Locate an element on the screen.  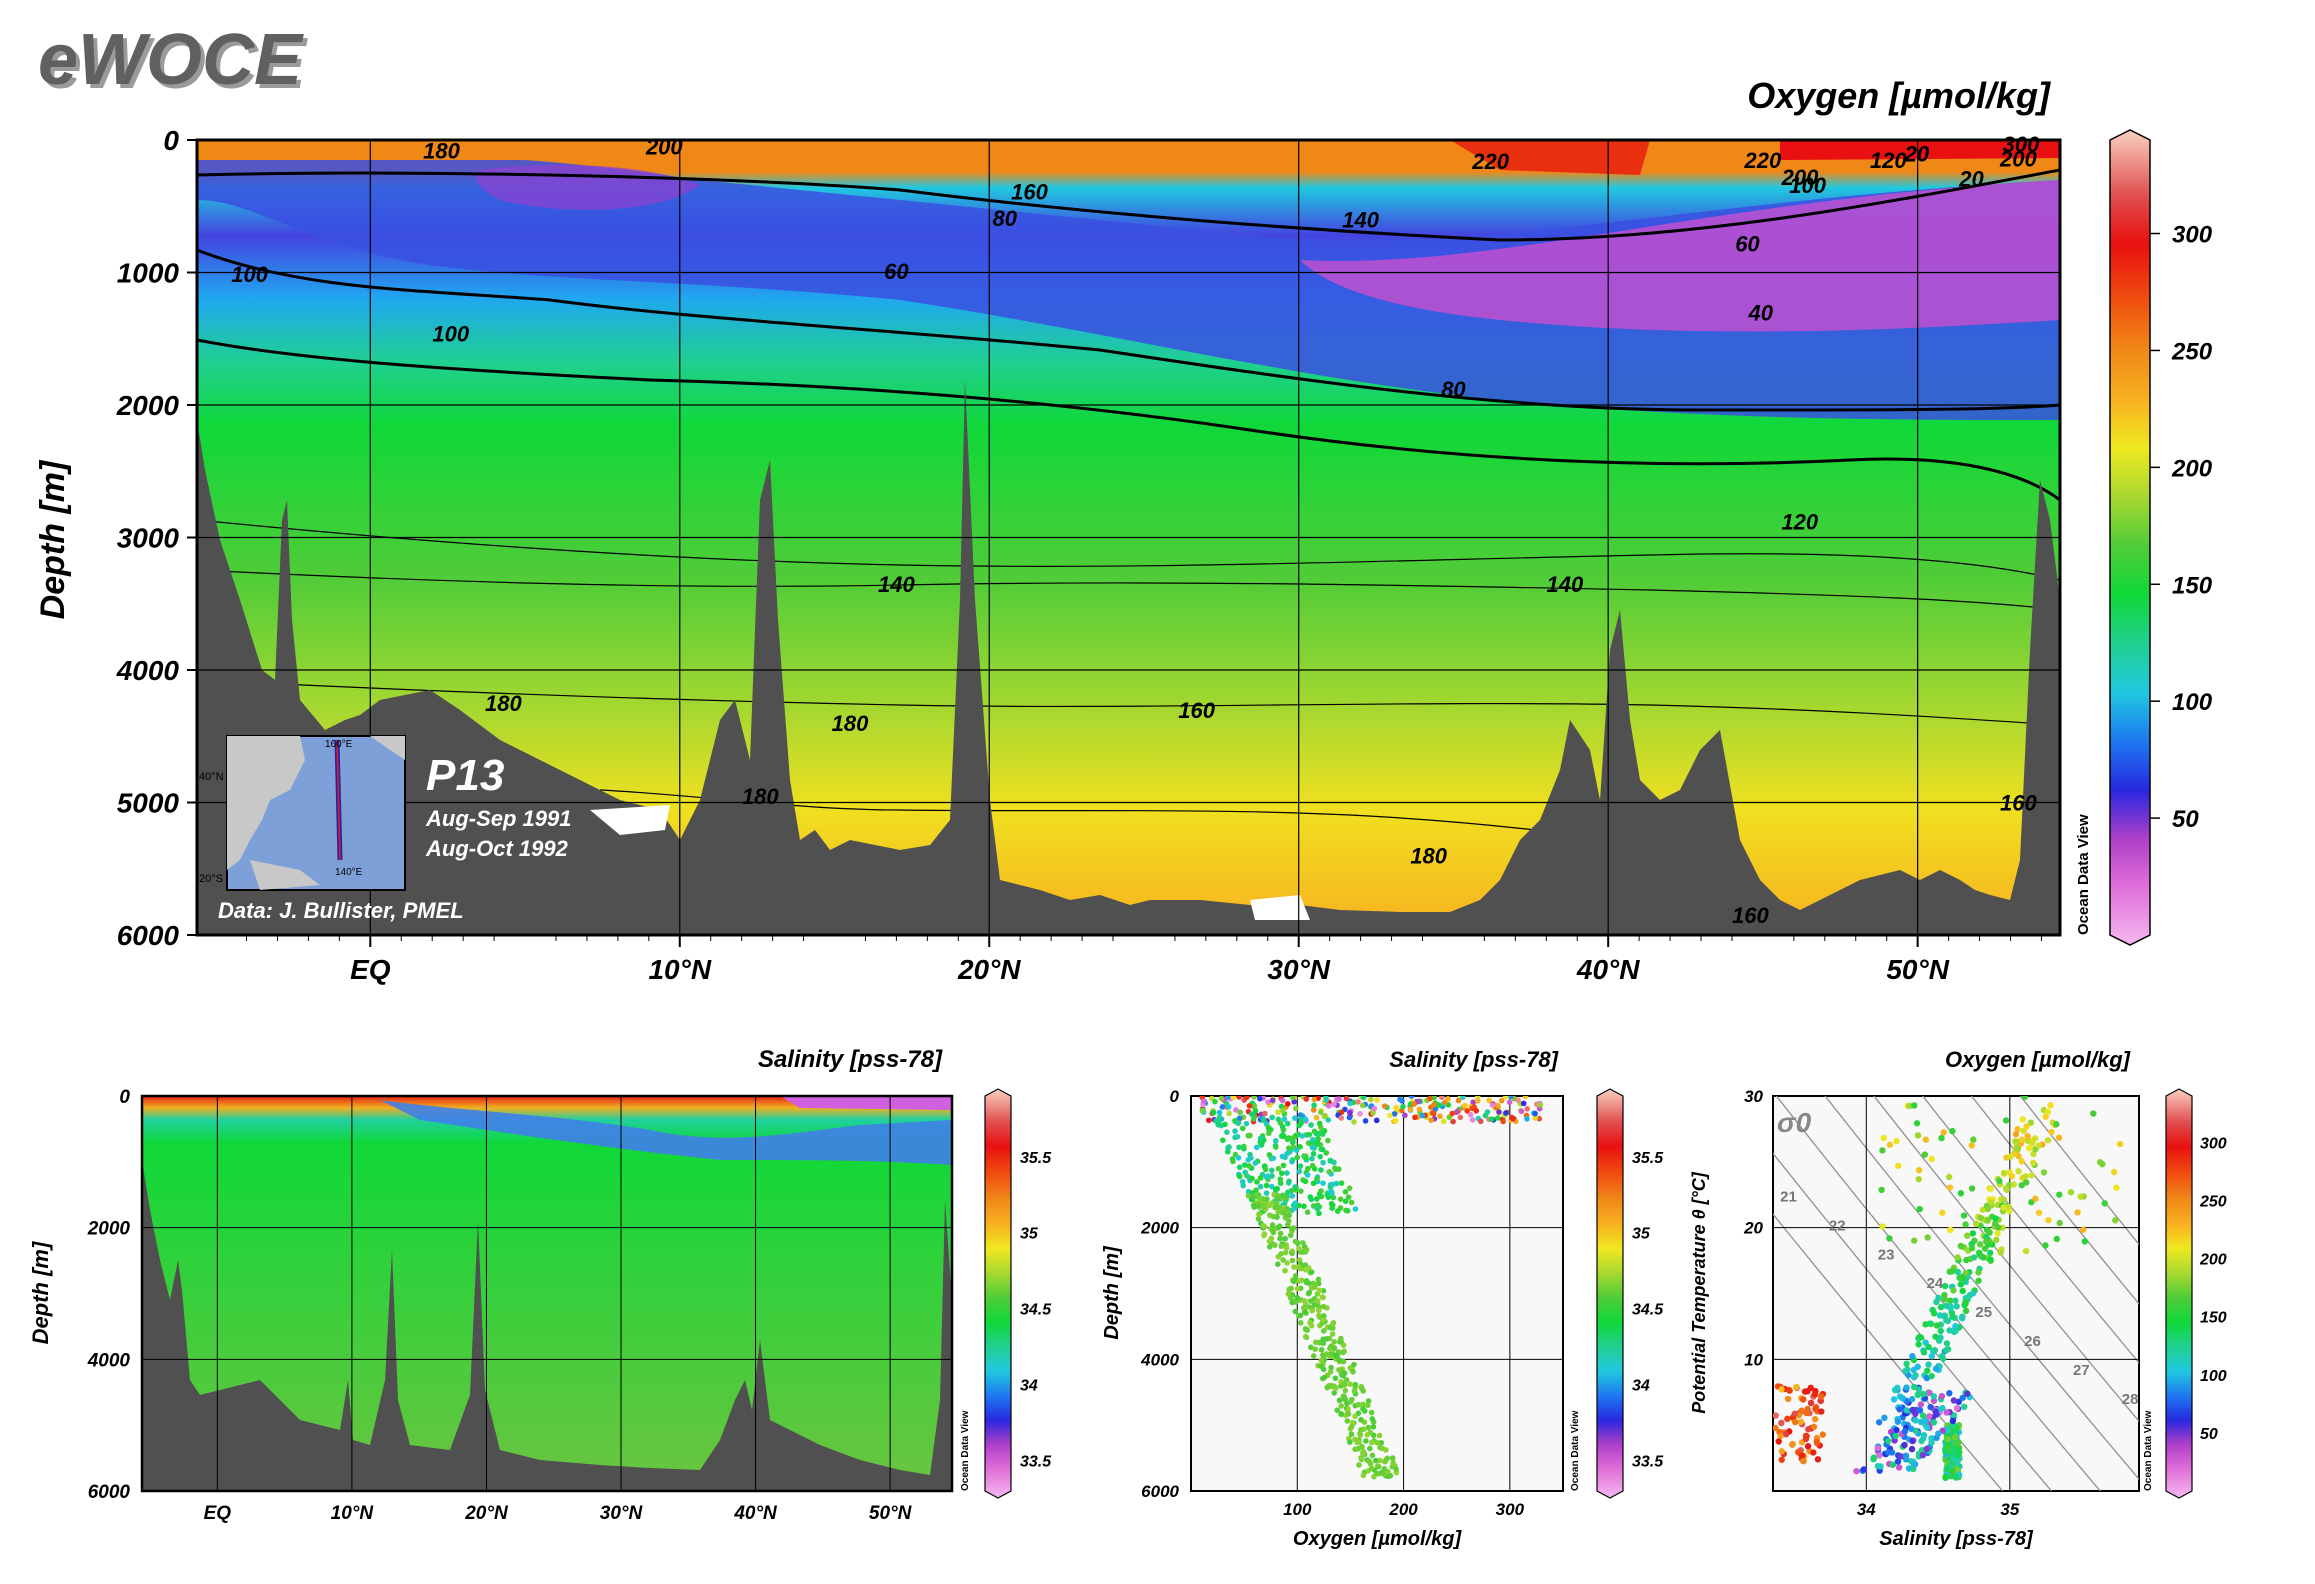
colorbar-tick-label: 50 is located at coordinates (2185, 819).